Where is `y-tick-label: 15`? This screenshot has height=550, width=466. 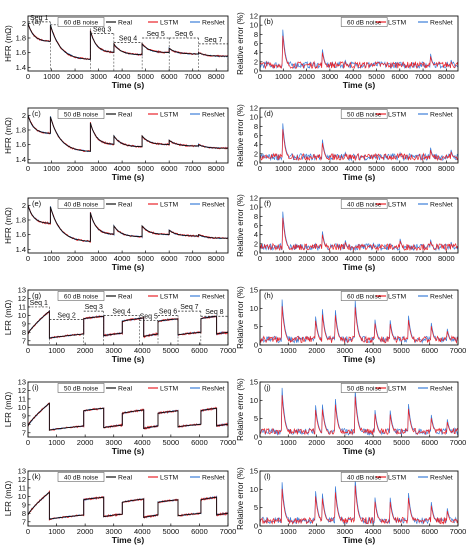 y-tick-label: 15 is located at coordinates (254, 290).